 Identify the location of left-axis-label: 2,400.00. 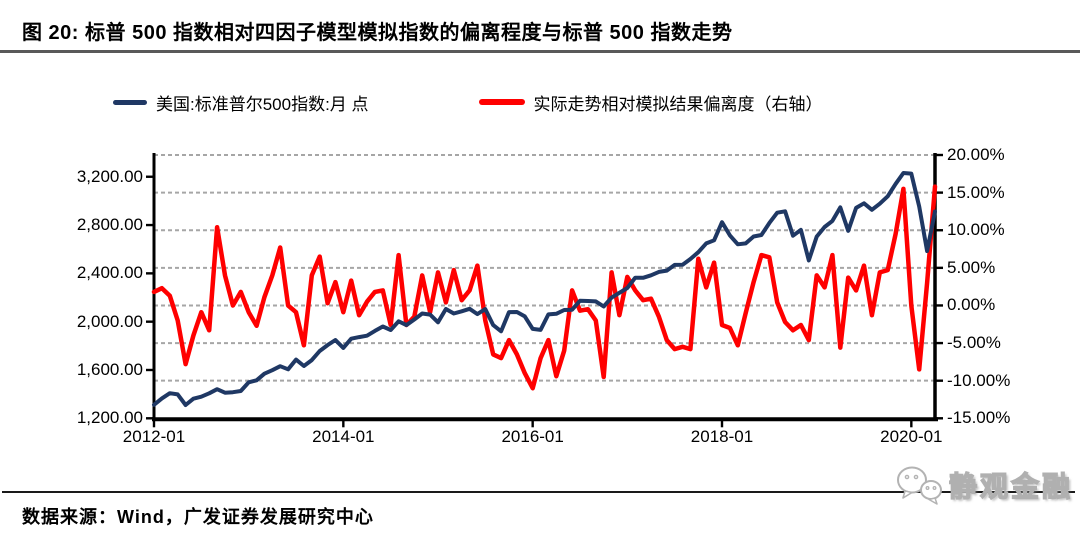
(109, 273).